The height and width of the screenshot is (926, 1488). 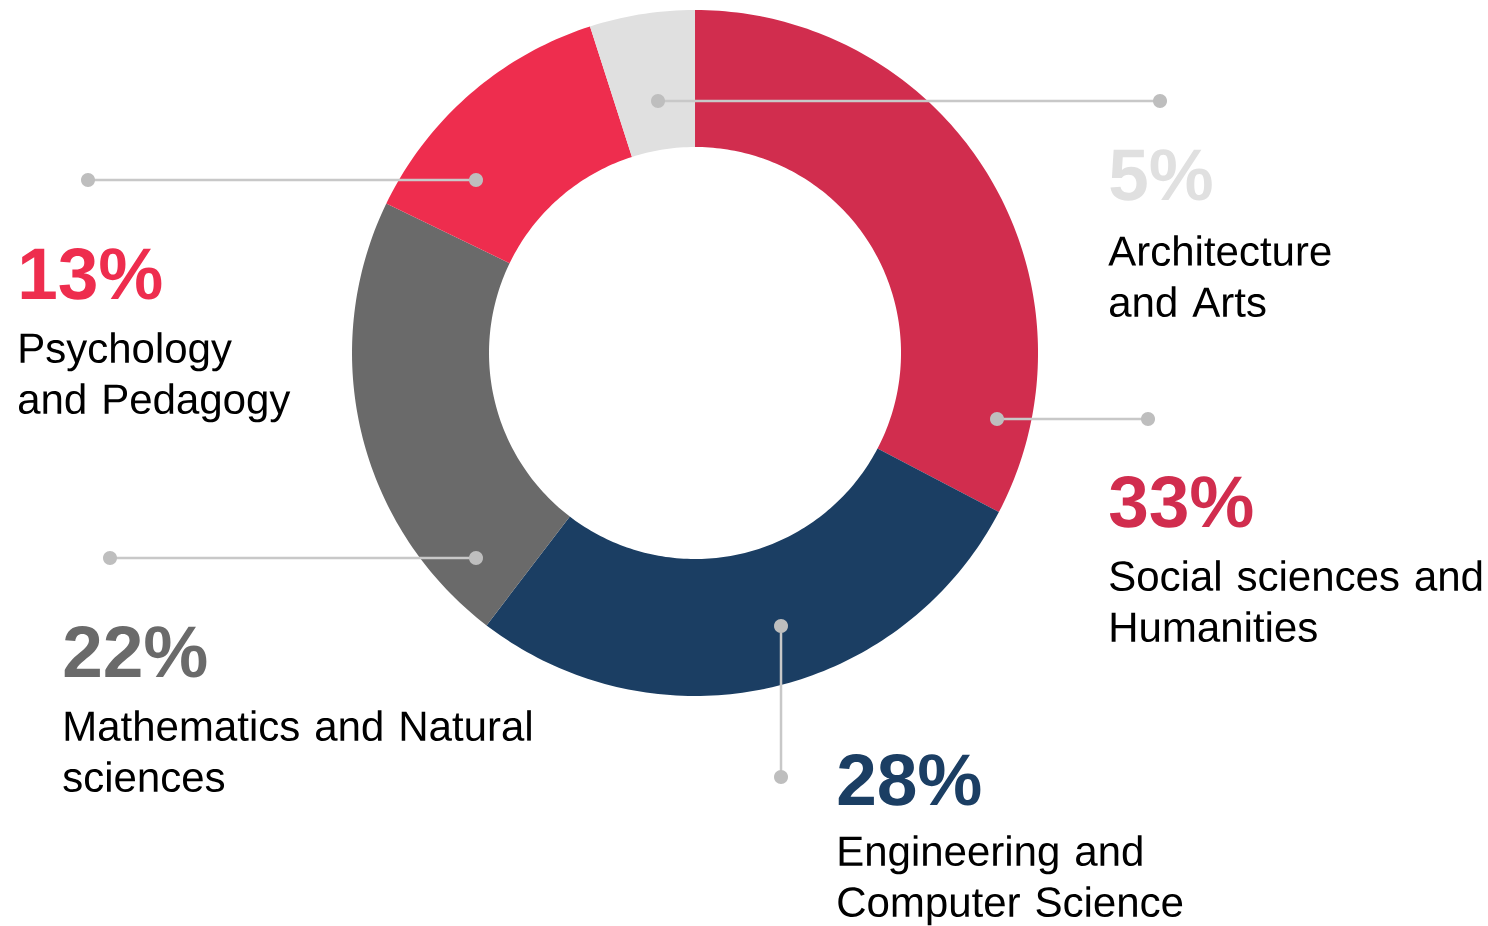 What do you see at coordinates (154, 377) in the screenshot?
I see `slice-label: Psychology and Pedagogy` at bounding box center [154, 377].